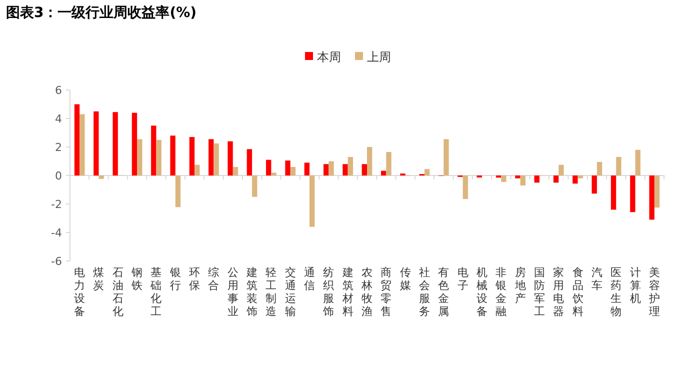 This screenshot has height=376, width=676. What do you see at coordinates (252, 292) in the screenshot?
I see `x-tick-label: 建筑装饰` at bounding box center [252, 292].